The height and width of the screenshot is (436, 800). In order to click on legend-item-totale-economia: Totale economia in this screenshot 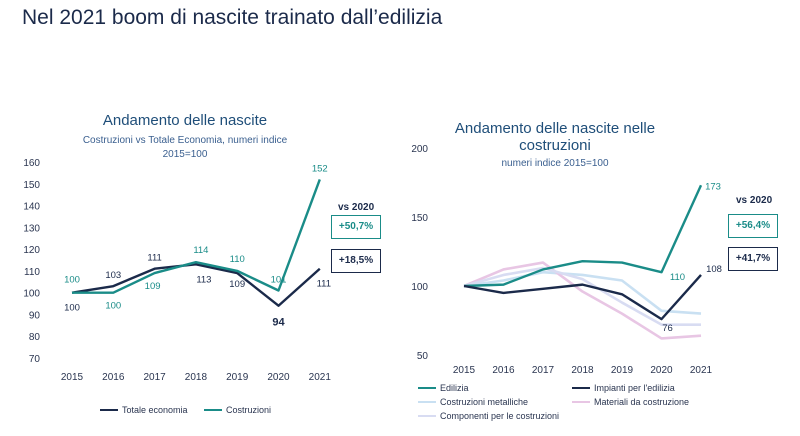, I will do `click(144, 410)`.